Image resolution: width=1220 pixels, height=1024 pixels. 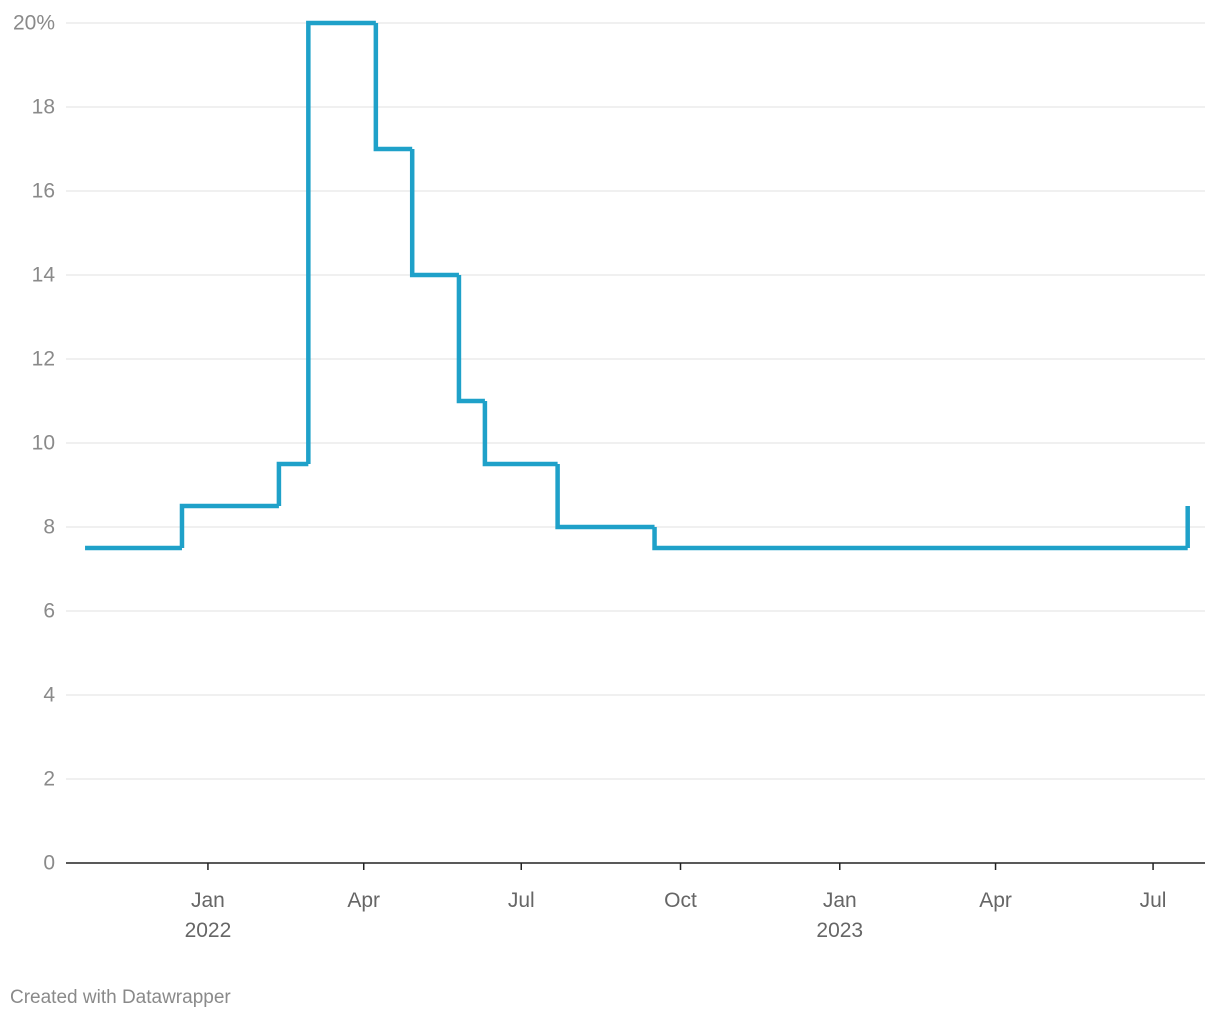 I want to click on y-tick-label: 18, so click(x=43, y=107).